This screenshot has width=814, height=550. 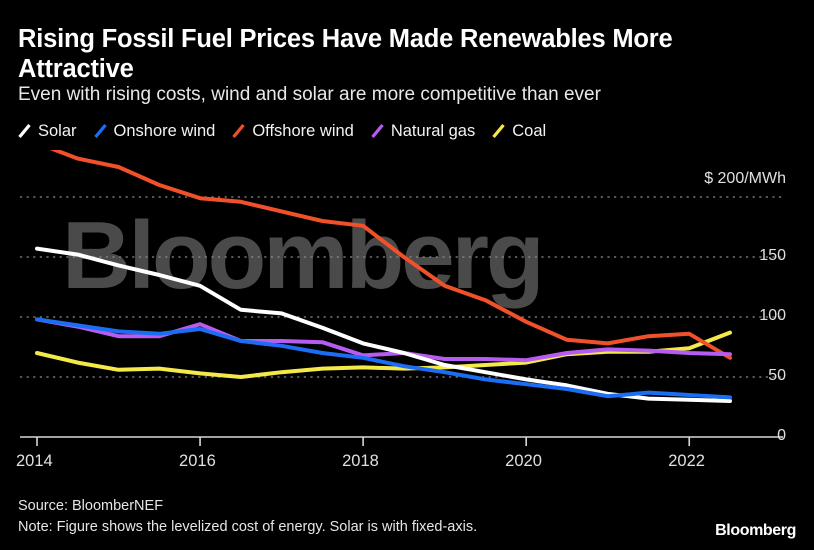 What do you see at coordinates (197, 461) in the screenshot?
I see `x-axis-tick-label: 2016` at bounding box center [197, 461].